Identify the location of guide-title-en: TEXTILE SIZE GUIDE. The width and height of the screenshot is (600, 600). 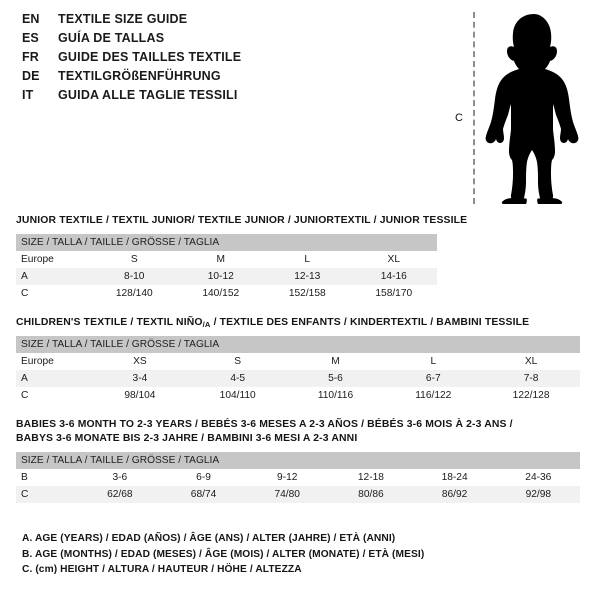
(123, 19).